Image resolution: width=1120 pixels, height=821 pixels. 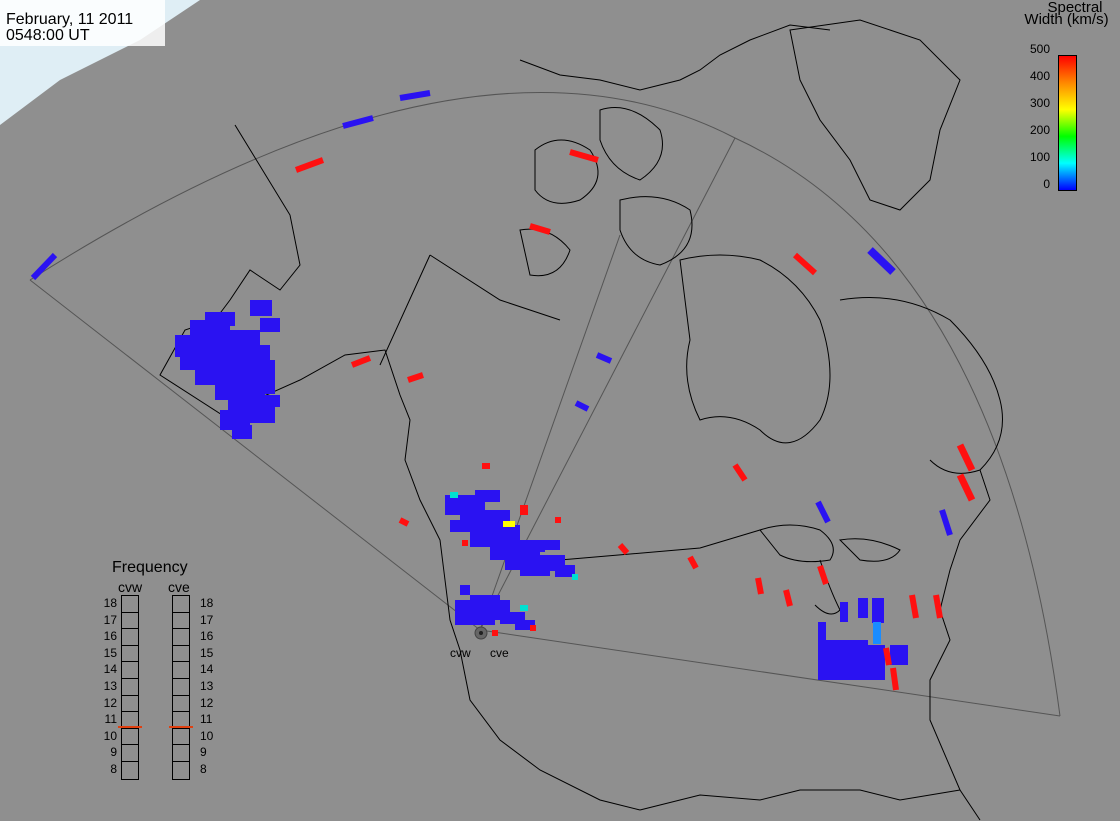 I want to click on frequency-tick-label: 11, so click(x=206, y=719).